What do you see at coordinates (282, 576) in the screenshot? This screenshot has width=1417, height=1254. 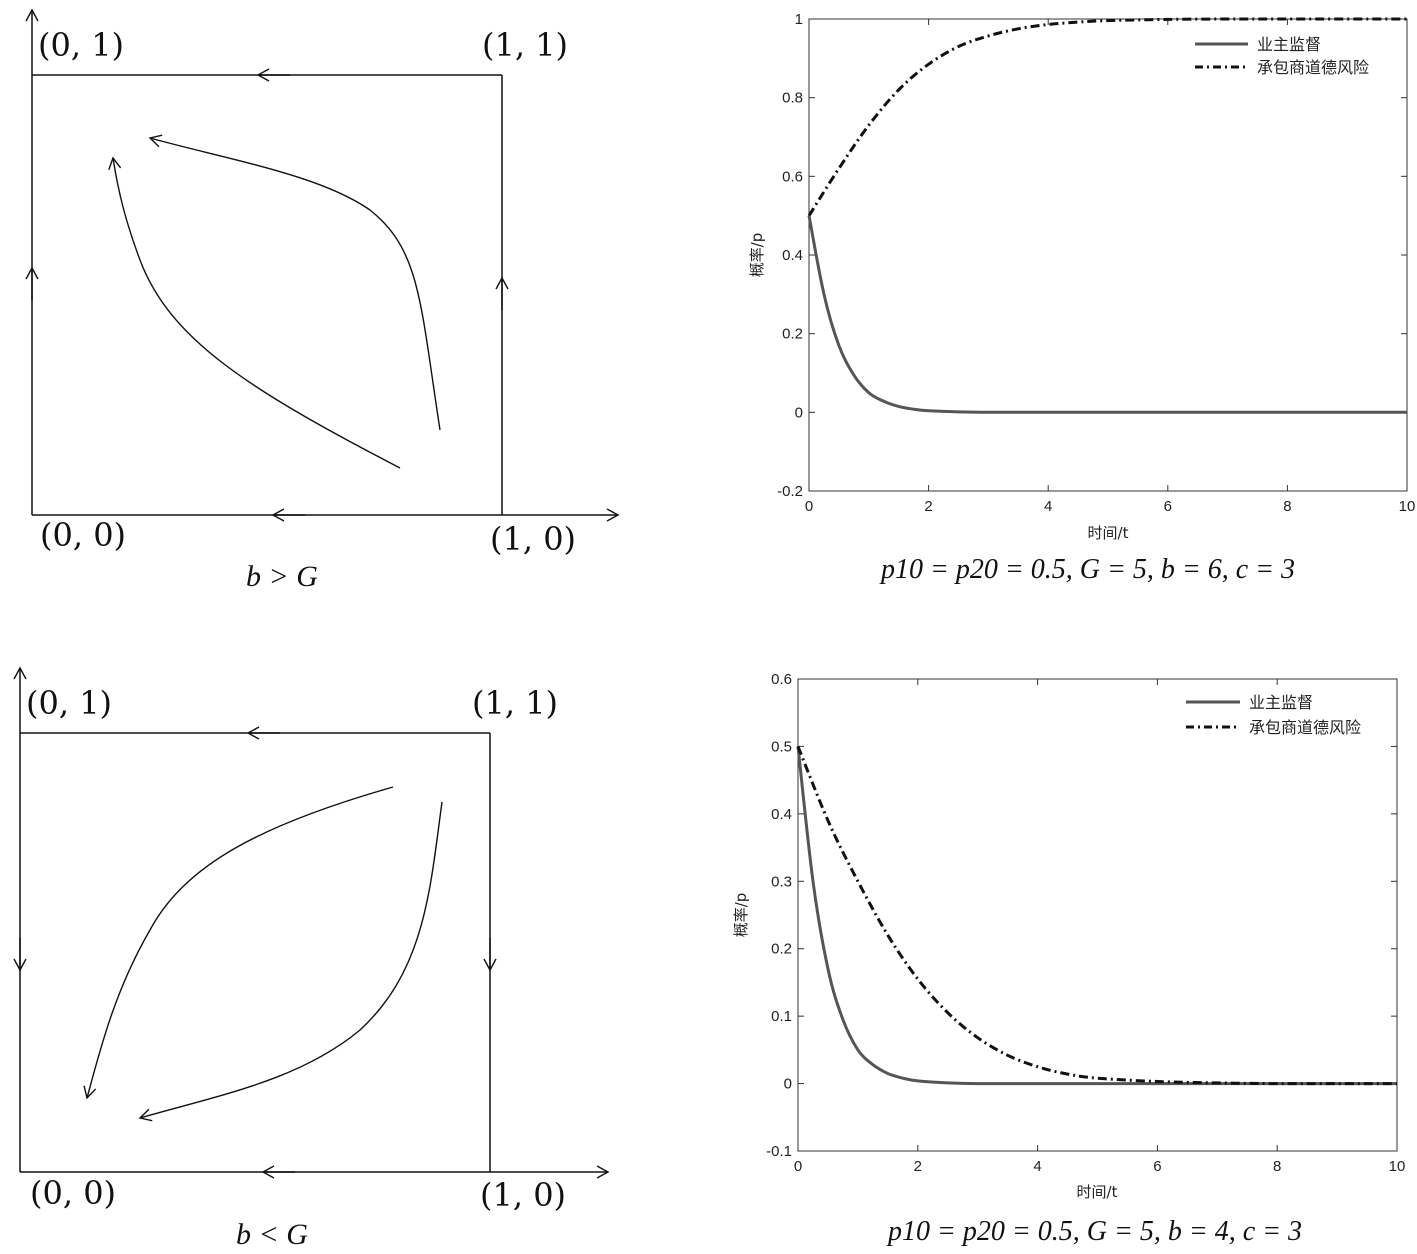 I see `phase-caption: b > G` at bounding box center [282, 576].